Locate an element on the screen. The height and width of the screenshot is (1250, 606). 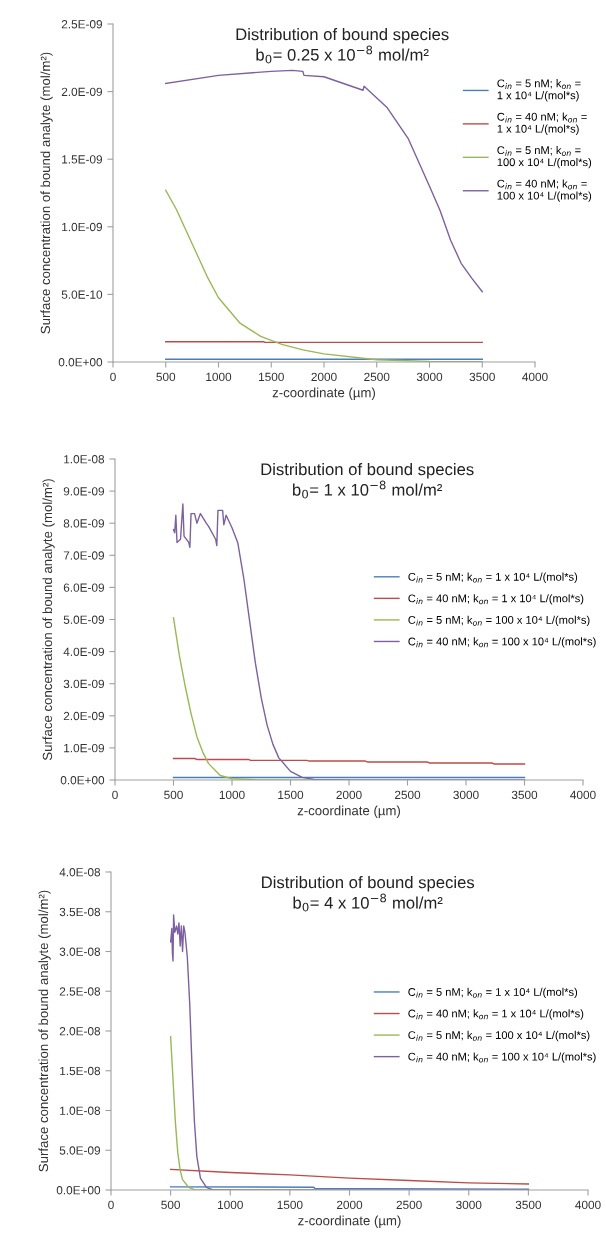
text: b$_{0}$= 0.25 x 10$^{−8}$ mol/m² is located at coordinates (342, 54).